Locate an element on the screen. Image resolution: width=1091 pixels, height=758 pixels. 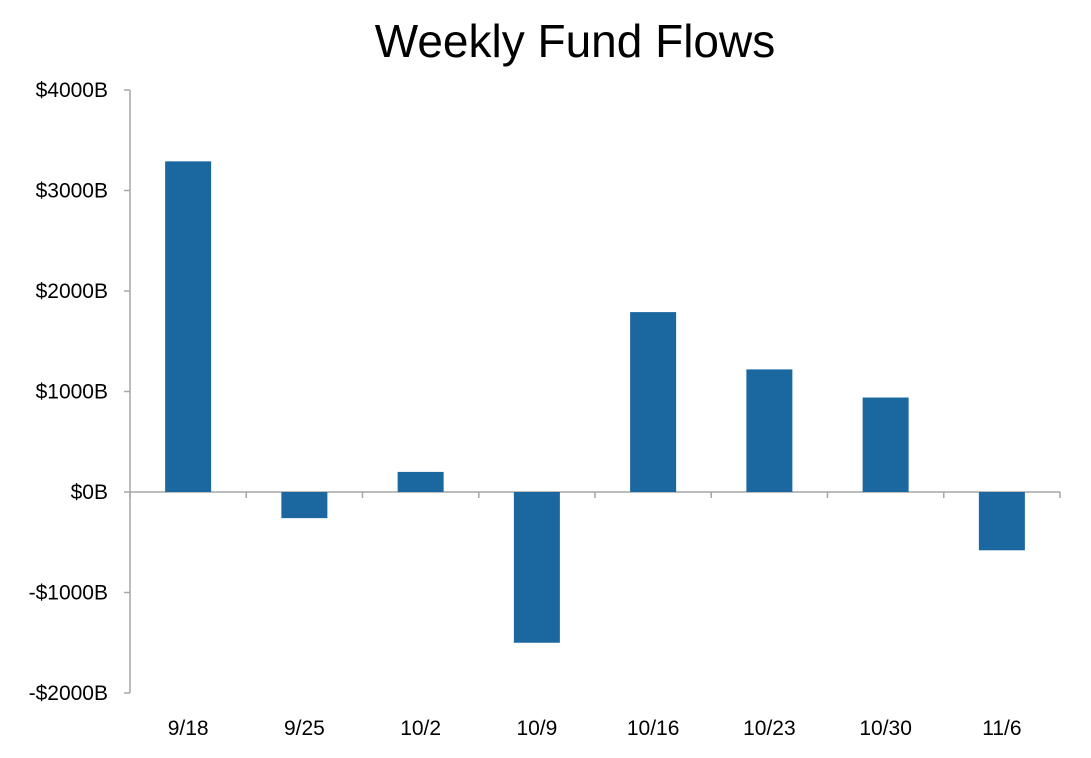
x-tick-label: 10/23 is located at coordinates (769, 728).